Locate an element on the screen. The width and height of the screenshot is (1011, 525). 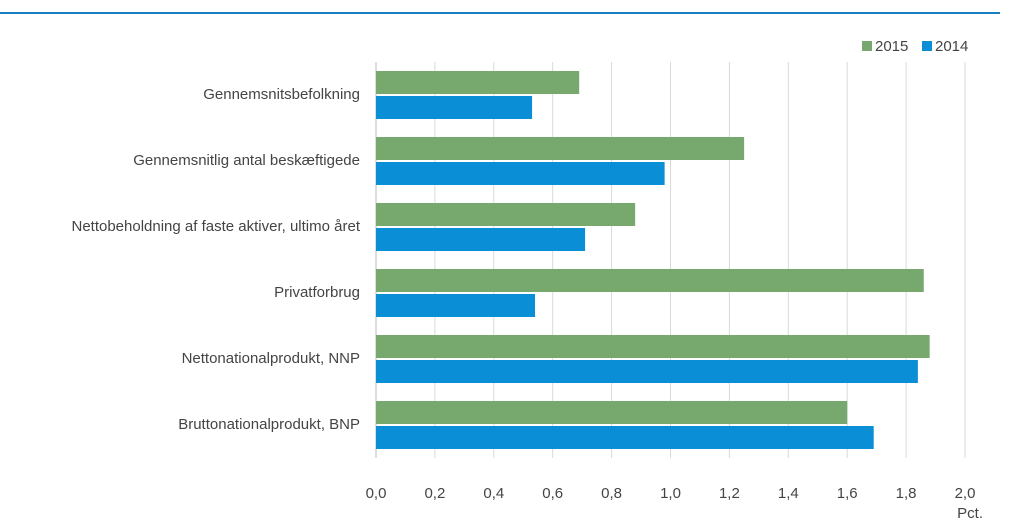
x-tick-label: 1,0 is located at coordinates (670, 493).